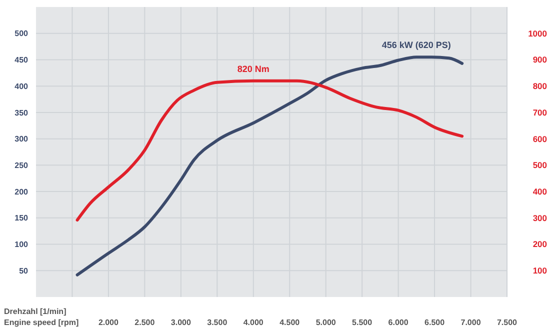 The height and width of the screenshot is (333, 550). I want to click on y-tick-label: 300, so click(21, 139).